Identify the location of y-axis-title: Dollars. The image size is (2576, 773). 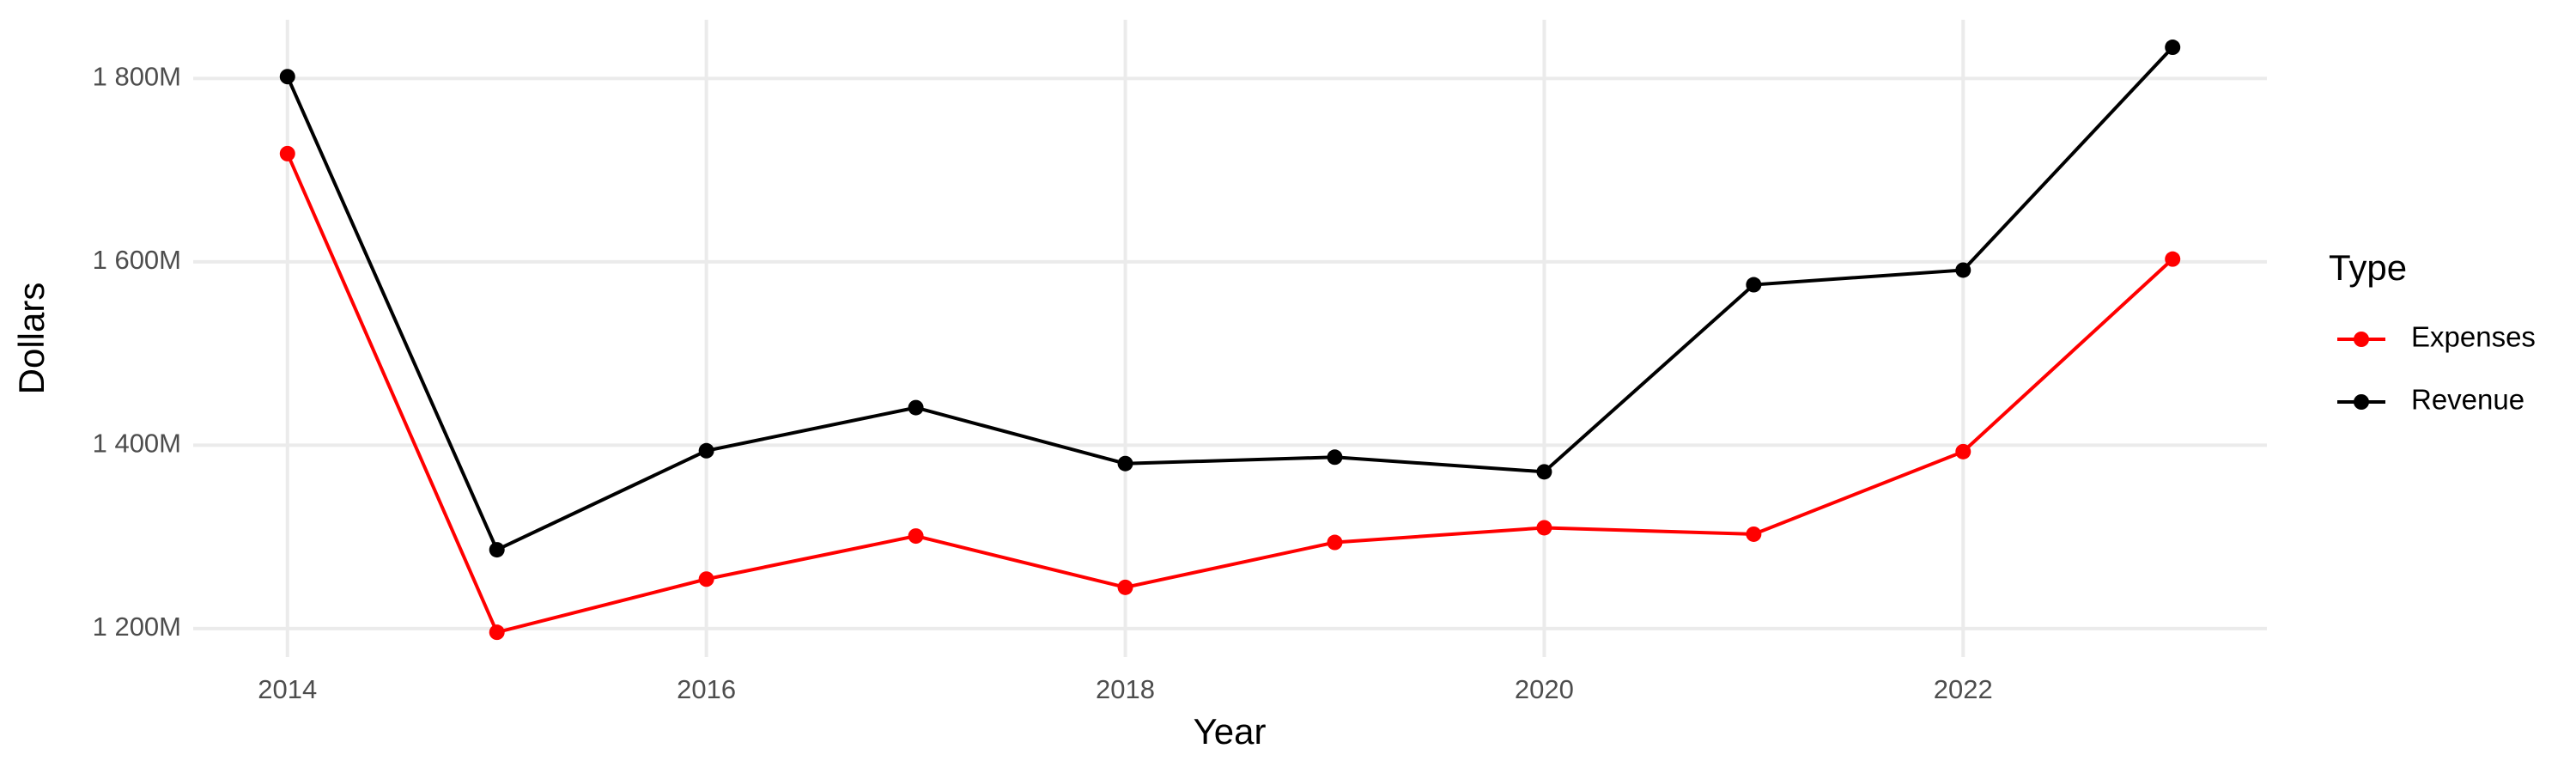
(32, 339).